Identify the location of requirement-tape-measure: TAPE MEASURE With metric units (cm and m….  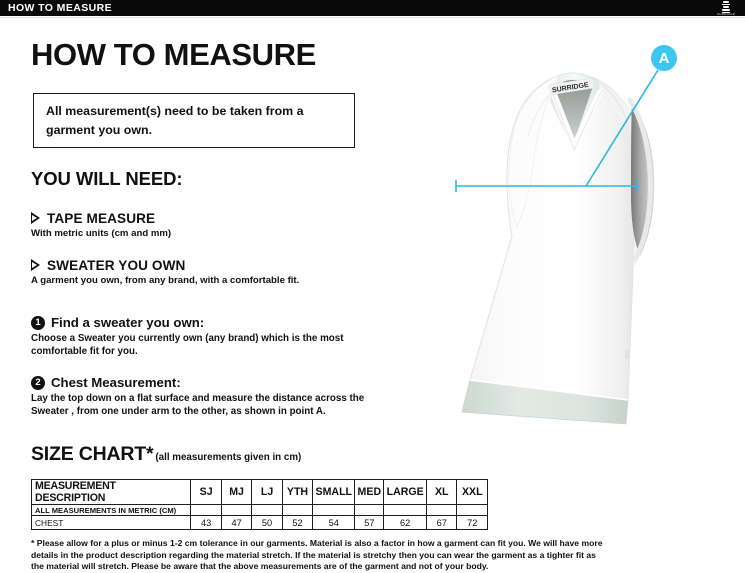
(101, 225).